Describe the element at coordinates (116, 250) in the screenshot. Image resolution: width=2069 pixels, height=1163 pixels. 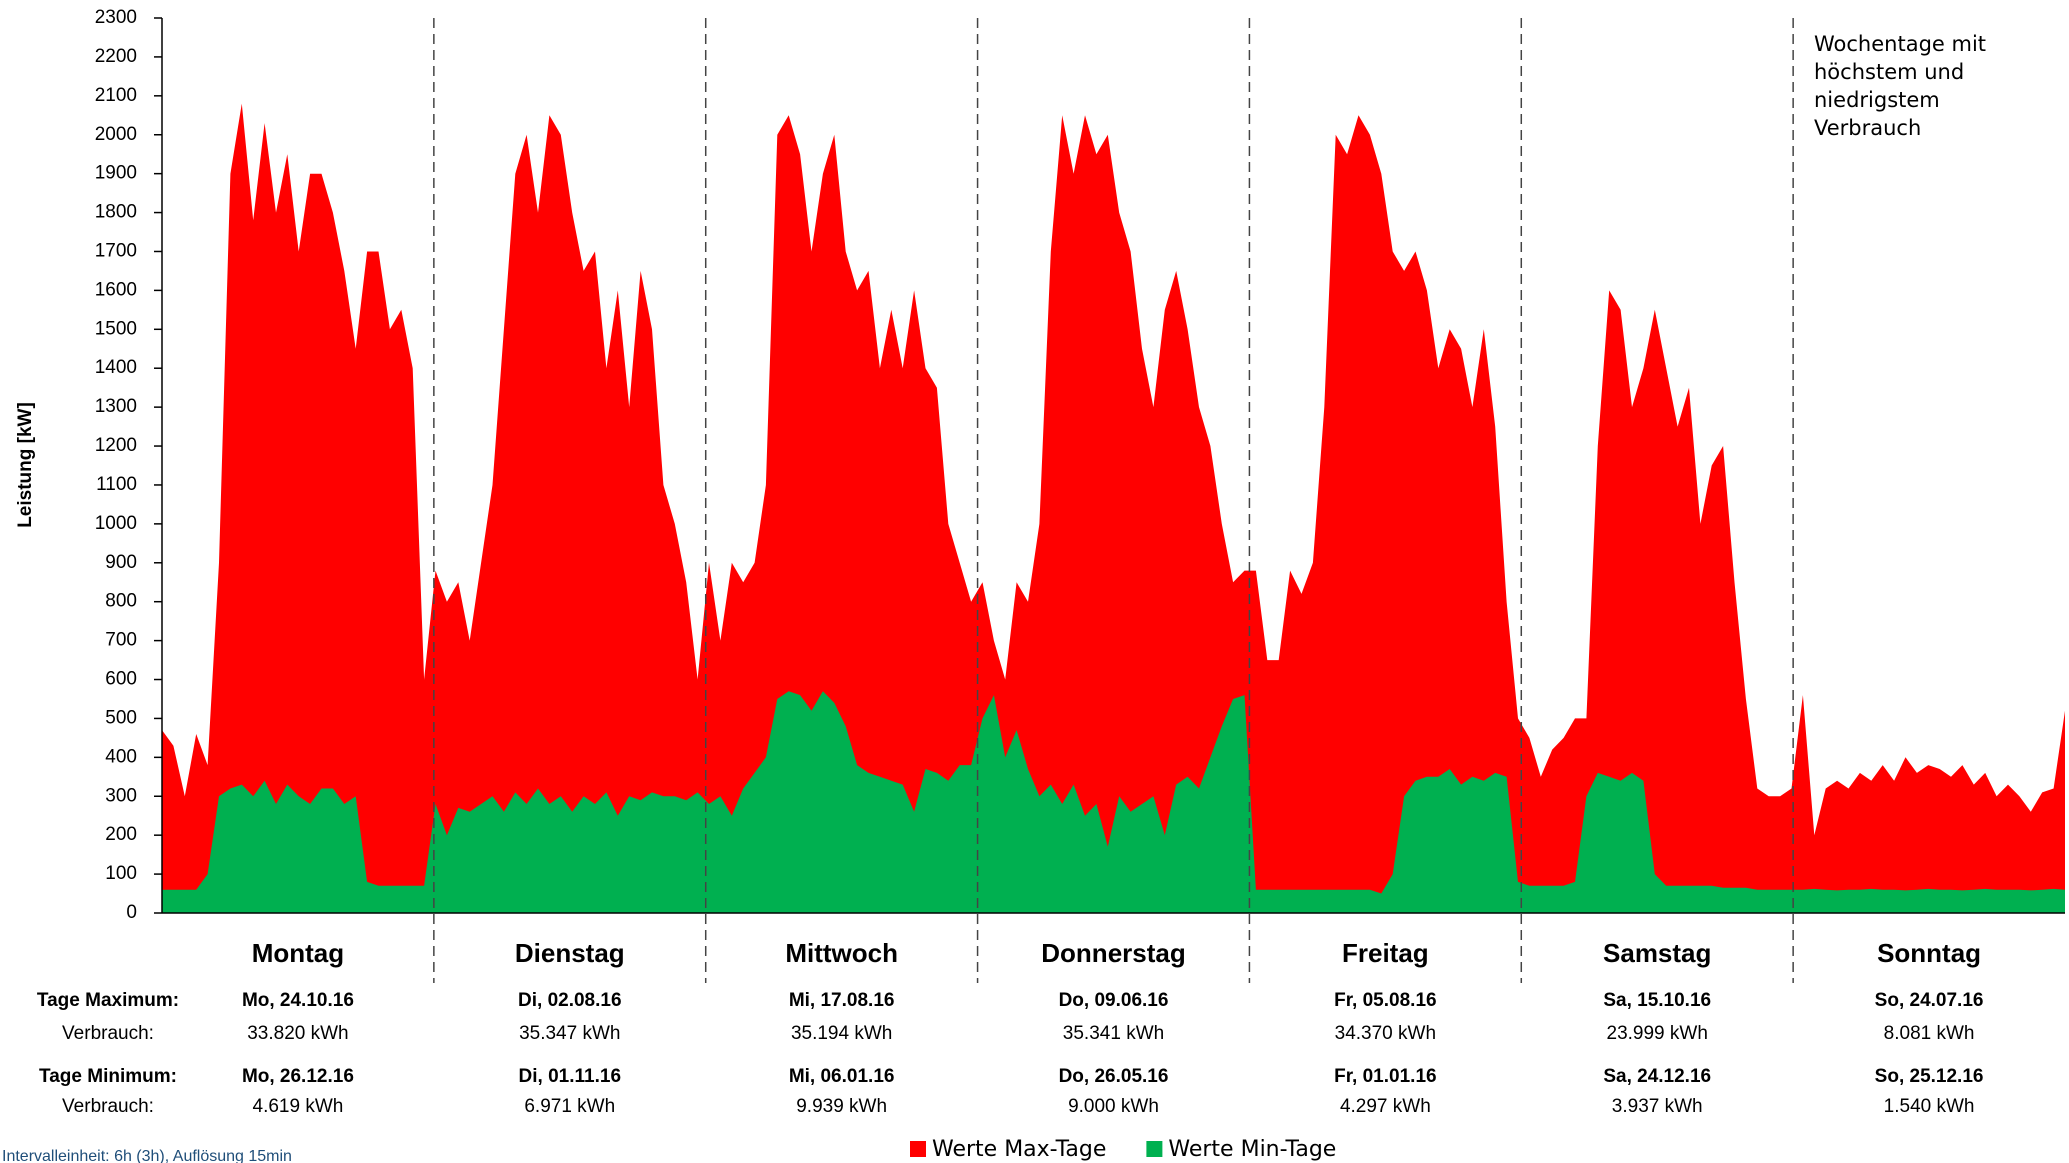
I see `y-tick-label: 1700` at that location.